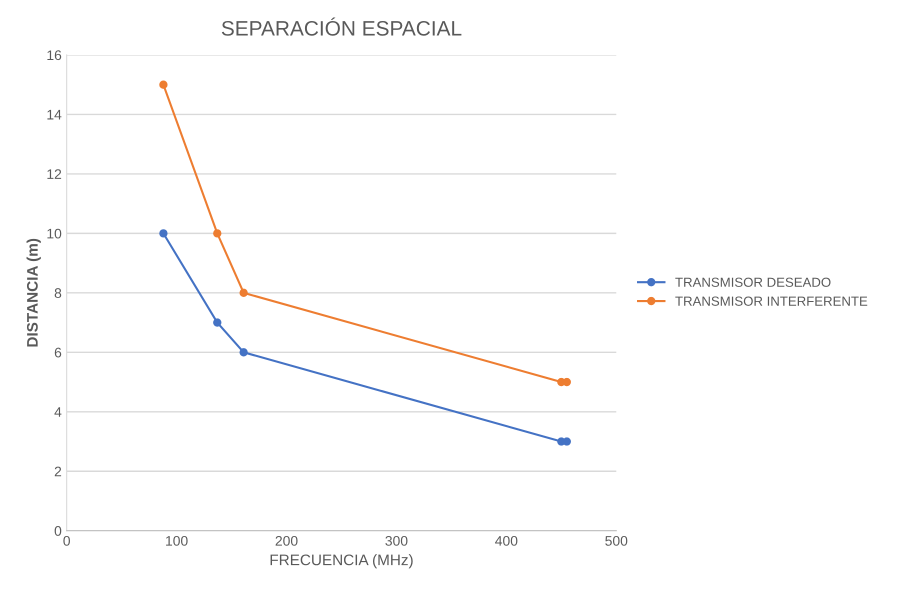 Image resolution: width=901 pixels, height=591 pixels. I want to click on chart-title: SEPARACIÓN ESPACIAL, so click(342, 26).